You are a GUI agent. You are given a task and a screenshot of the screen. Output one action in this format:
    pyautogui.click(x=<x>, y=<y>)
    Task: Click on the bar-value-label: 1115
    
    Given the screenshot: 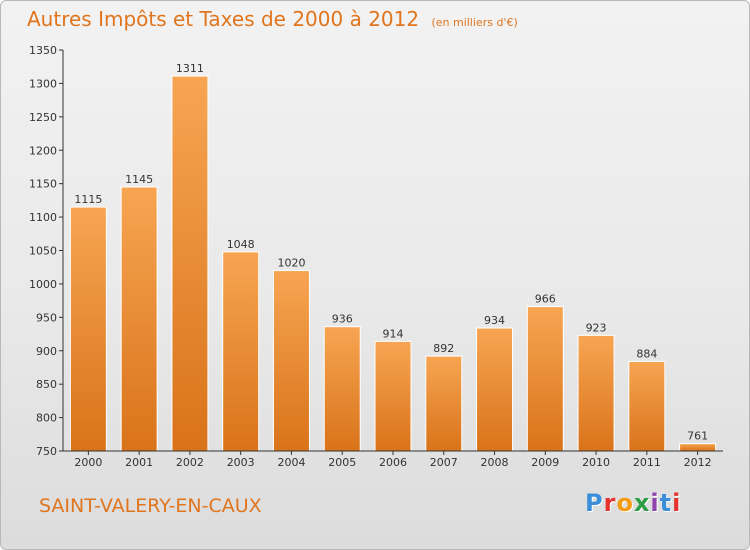 What is the action you would take?
    pyautogui.click(x=88, y=199)
    